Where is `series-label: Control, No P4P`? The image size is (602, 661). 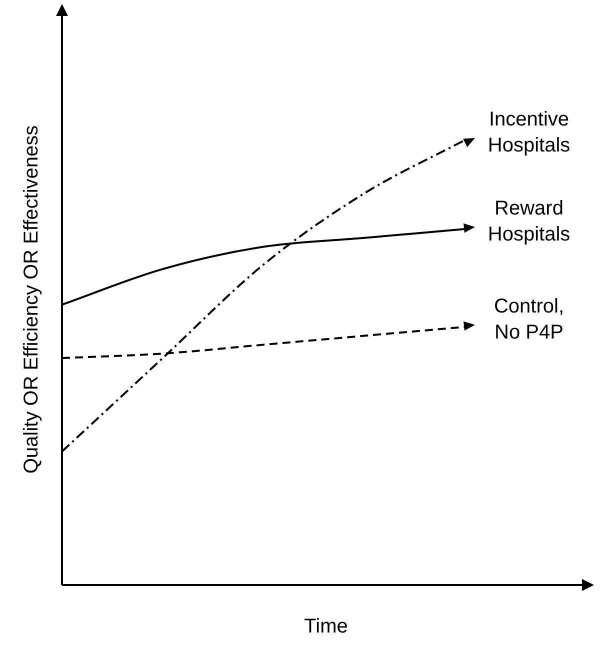
series-label: Control, No P4P is located at coordinates (529, 319).